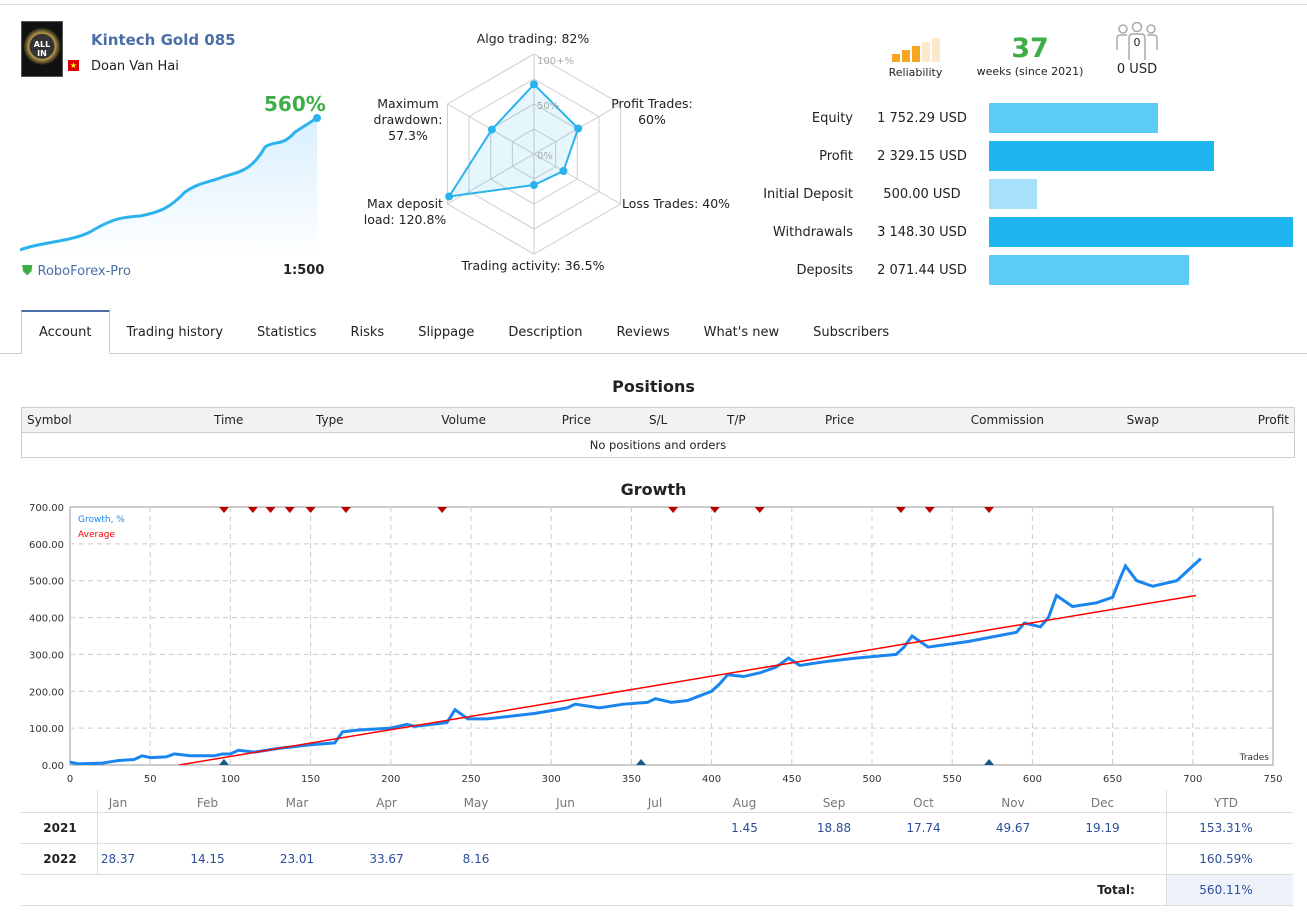  I want to click on radar-label-line: Algo trading: 82%, so click(533, 38).